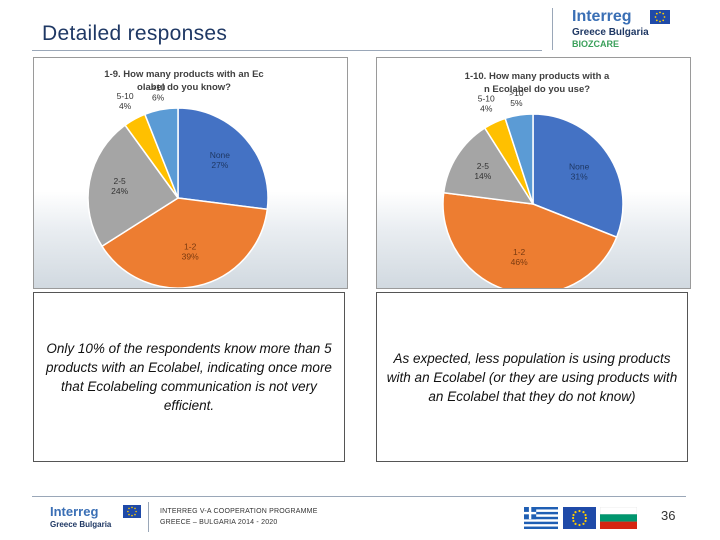  Describe the element at coordinates (602, 16) in the screenshot. I see `logo-wordmark: Interreg` at that location.